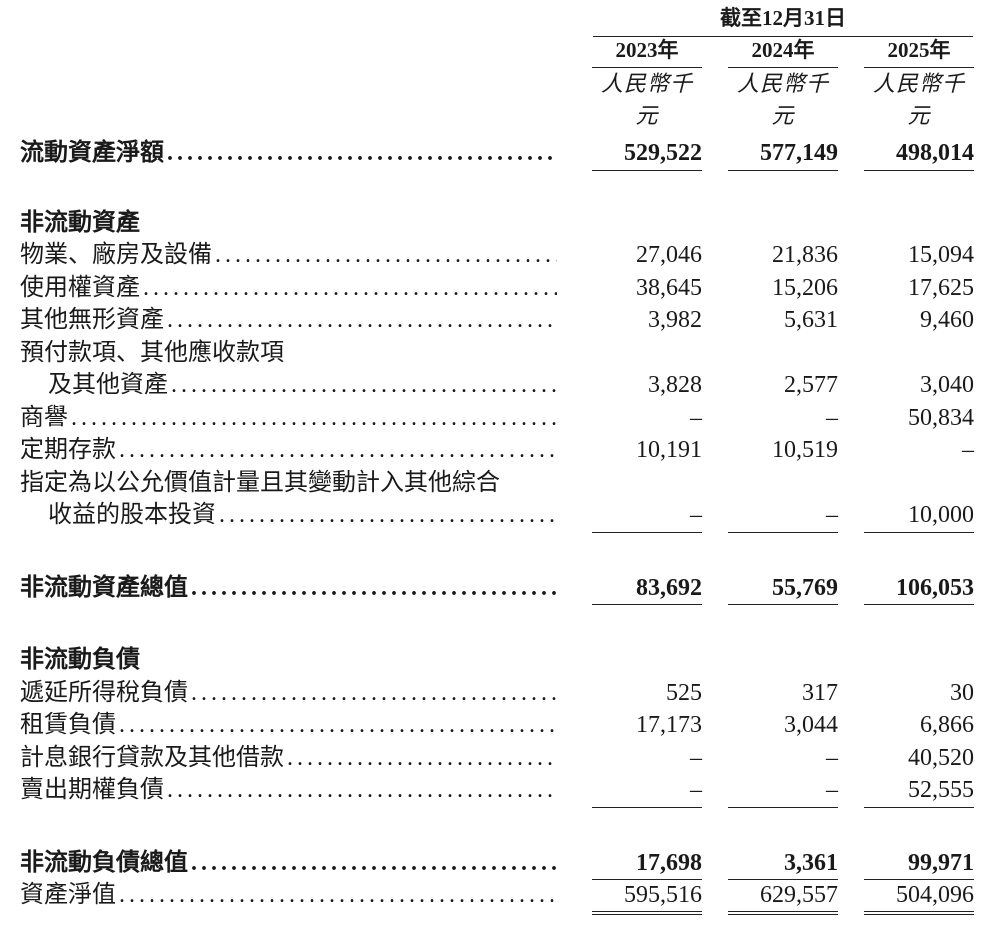  Describe the element at coordinates (647, 863) in the screenshot. I see `value-2023年: 17,698` at that location.